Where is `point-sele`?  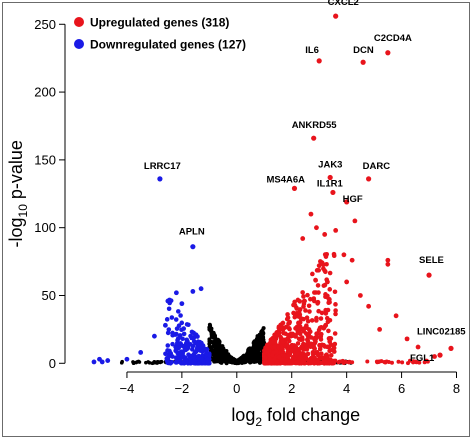 point-sele is located at coordinates (429, 275).